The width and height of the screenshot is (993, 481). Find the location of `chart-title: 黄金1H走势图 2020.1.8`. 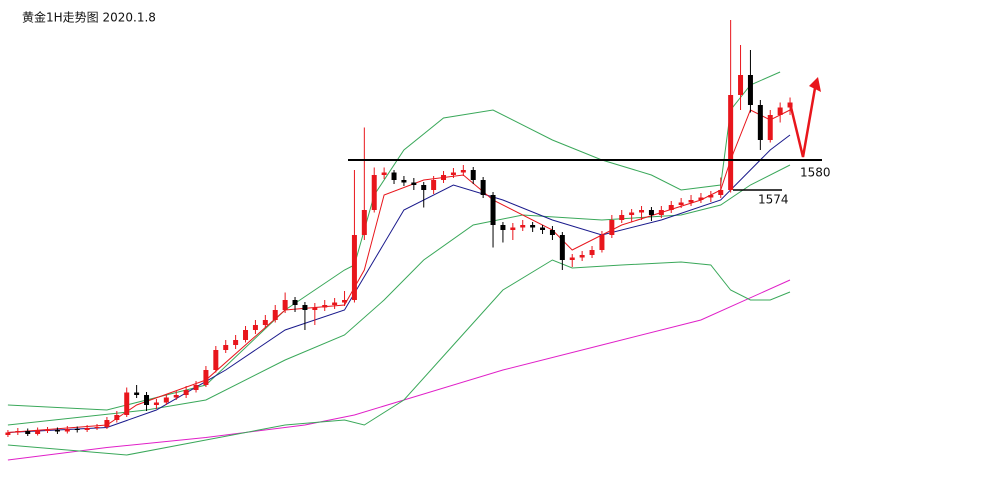

chart-title: 黄金1H走势图 2020.1.8 is located at coordinates (89, 17).